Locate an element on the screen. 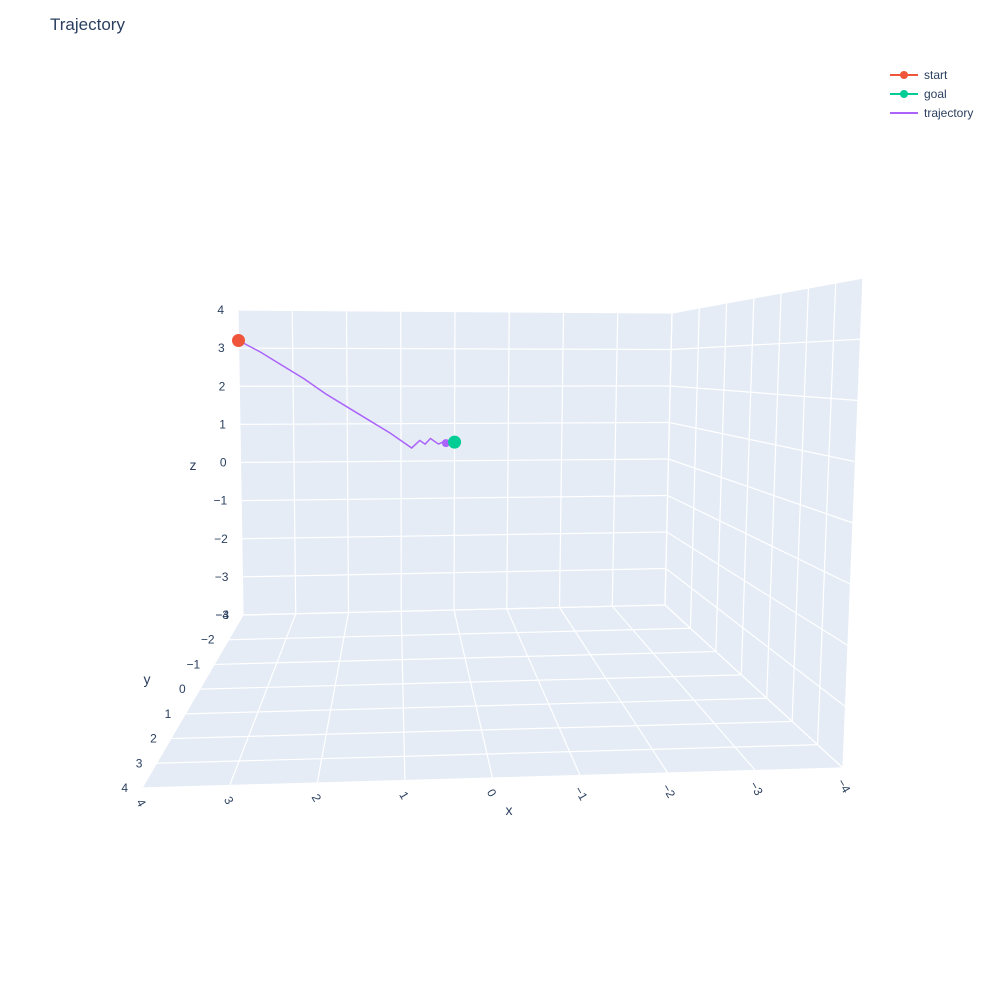  x-tick-label: −3 is located at coordinates (756, 788).